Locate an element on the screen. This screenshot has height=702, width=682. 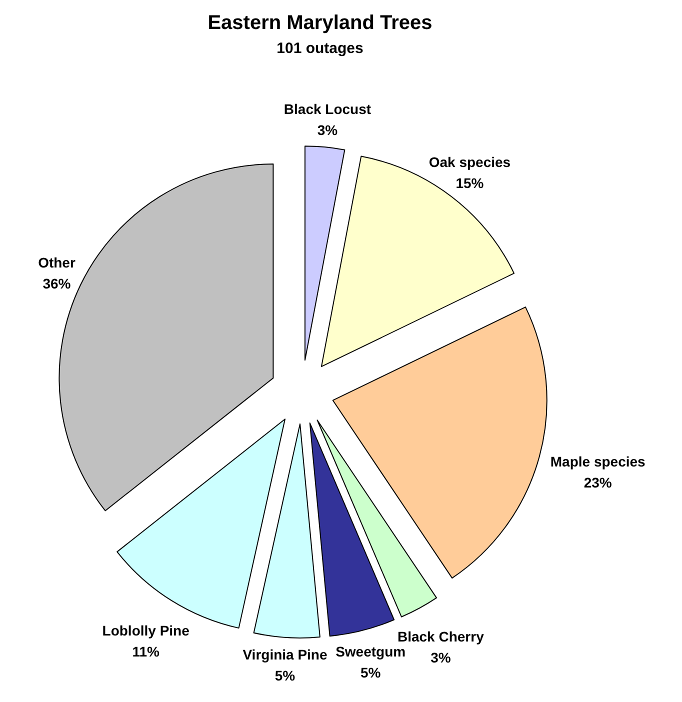
slice-label: Virginia Pine is located at coordinates (285, 654).